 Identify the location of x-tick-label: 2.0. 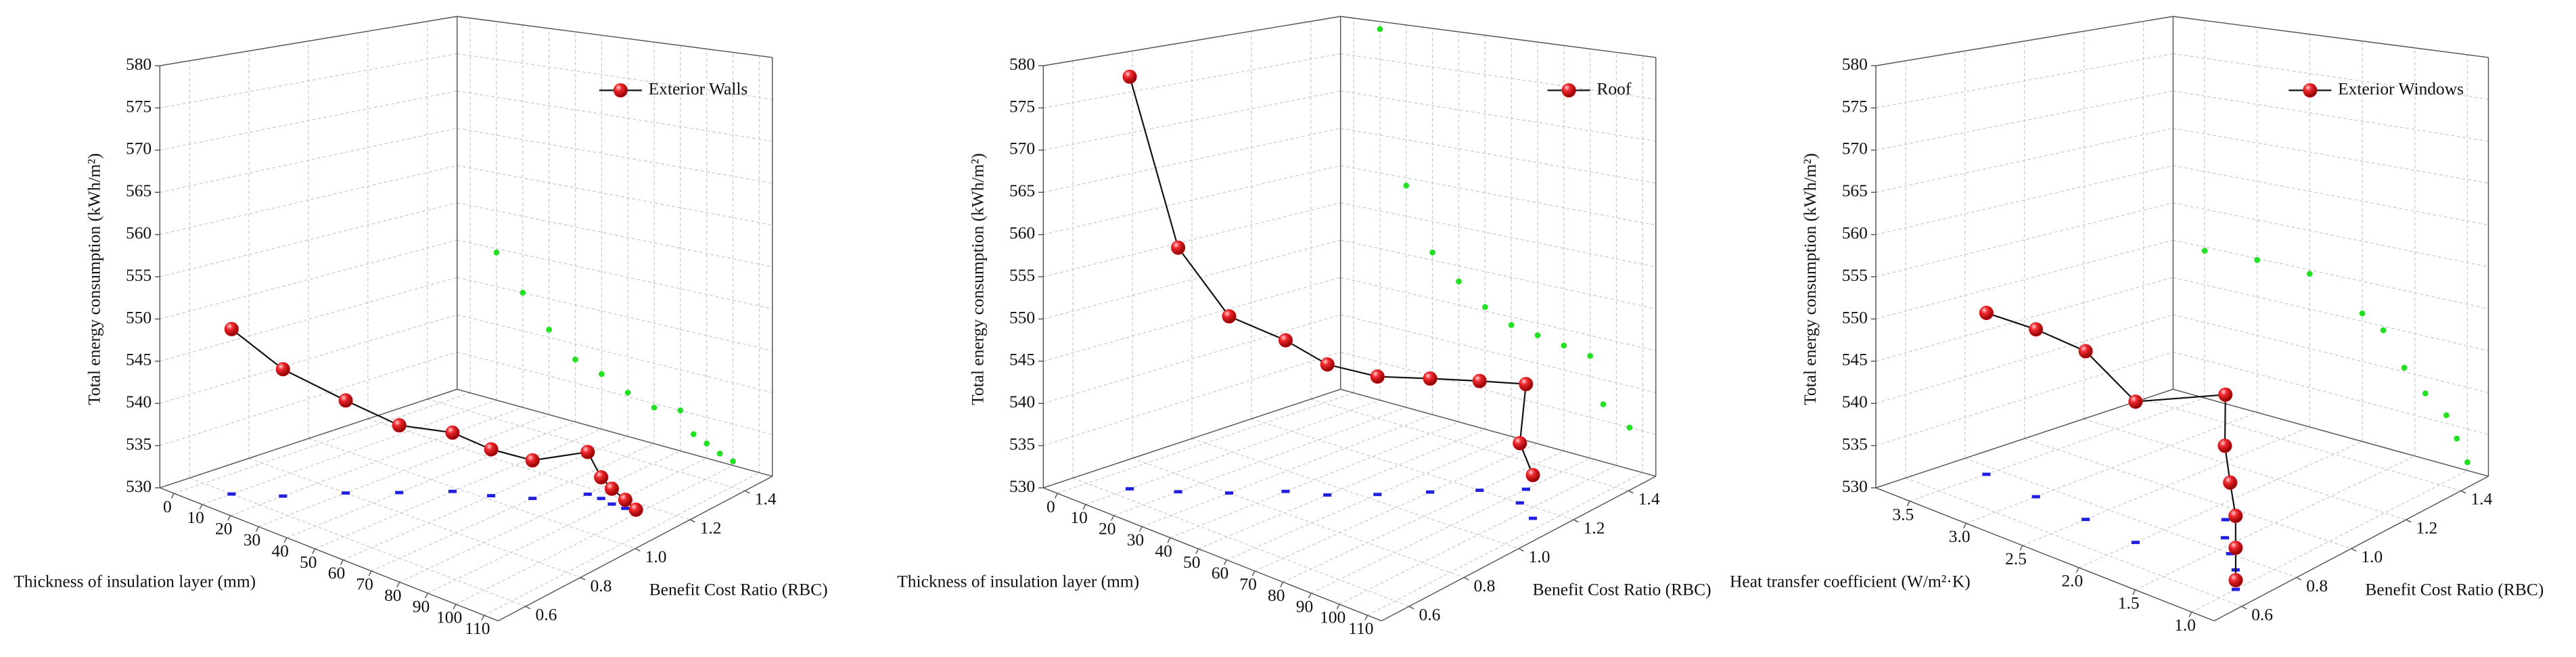
(2072, 581).